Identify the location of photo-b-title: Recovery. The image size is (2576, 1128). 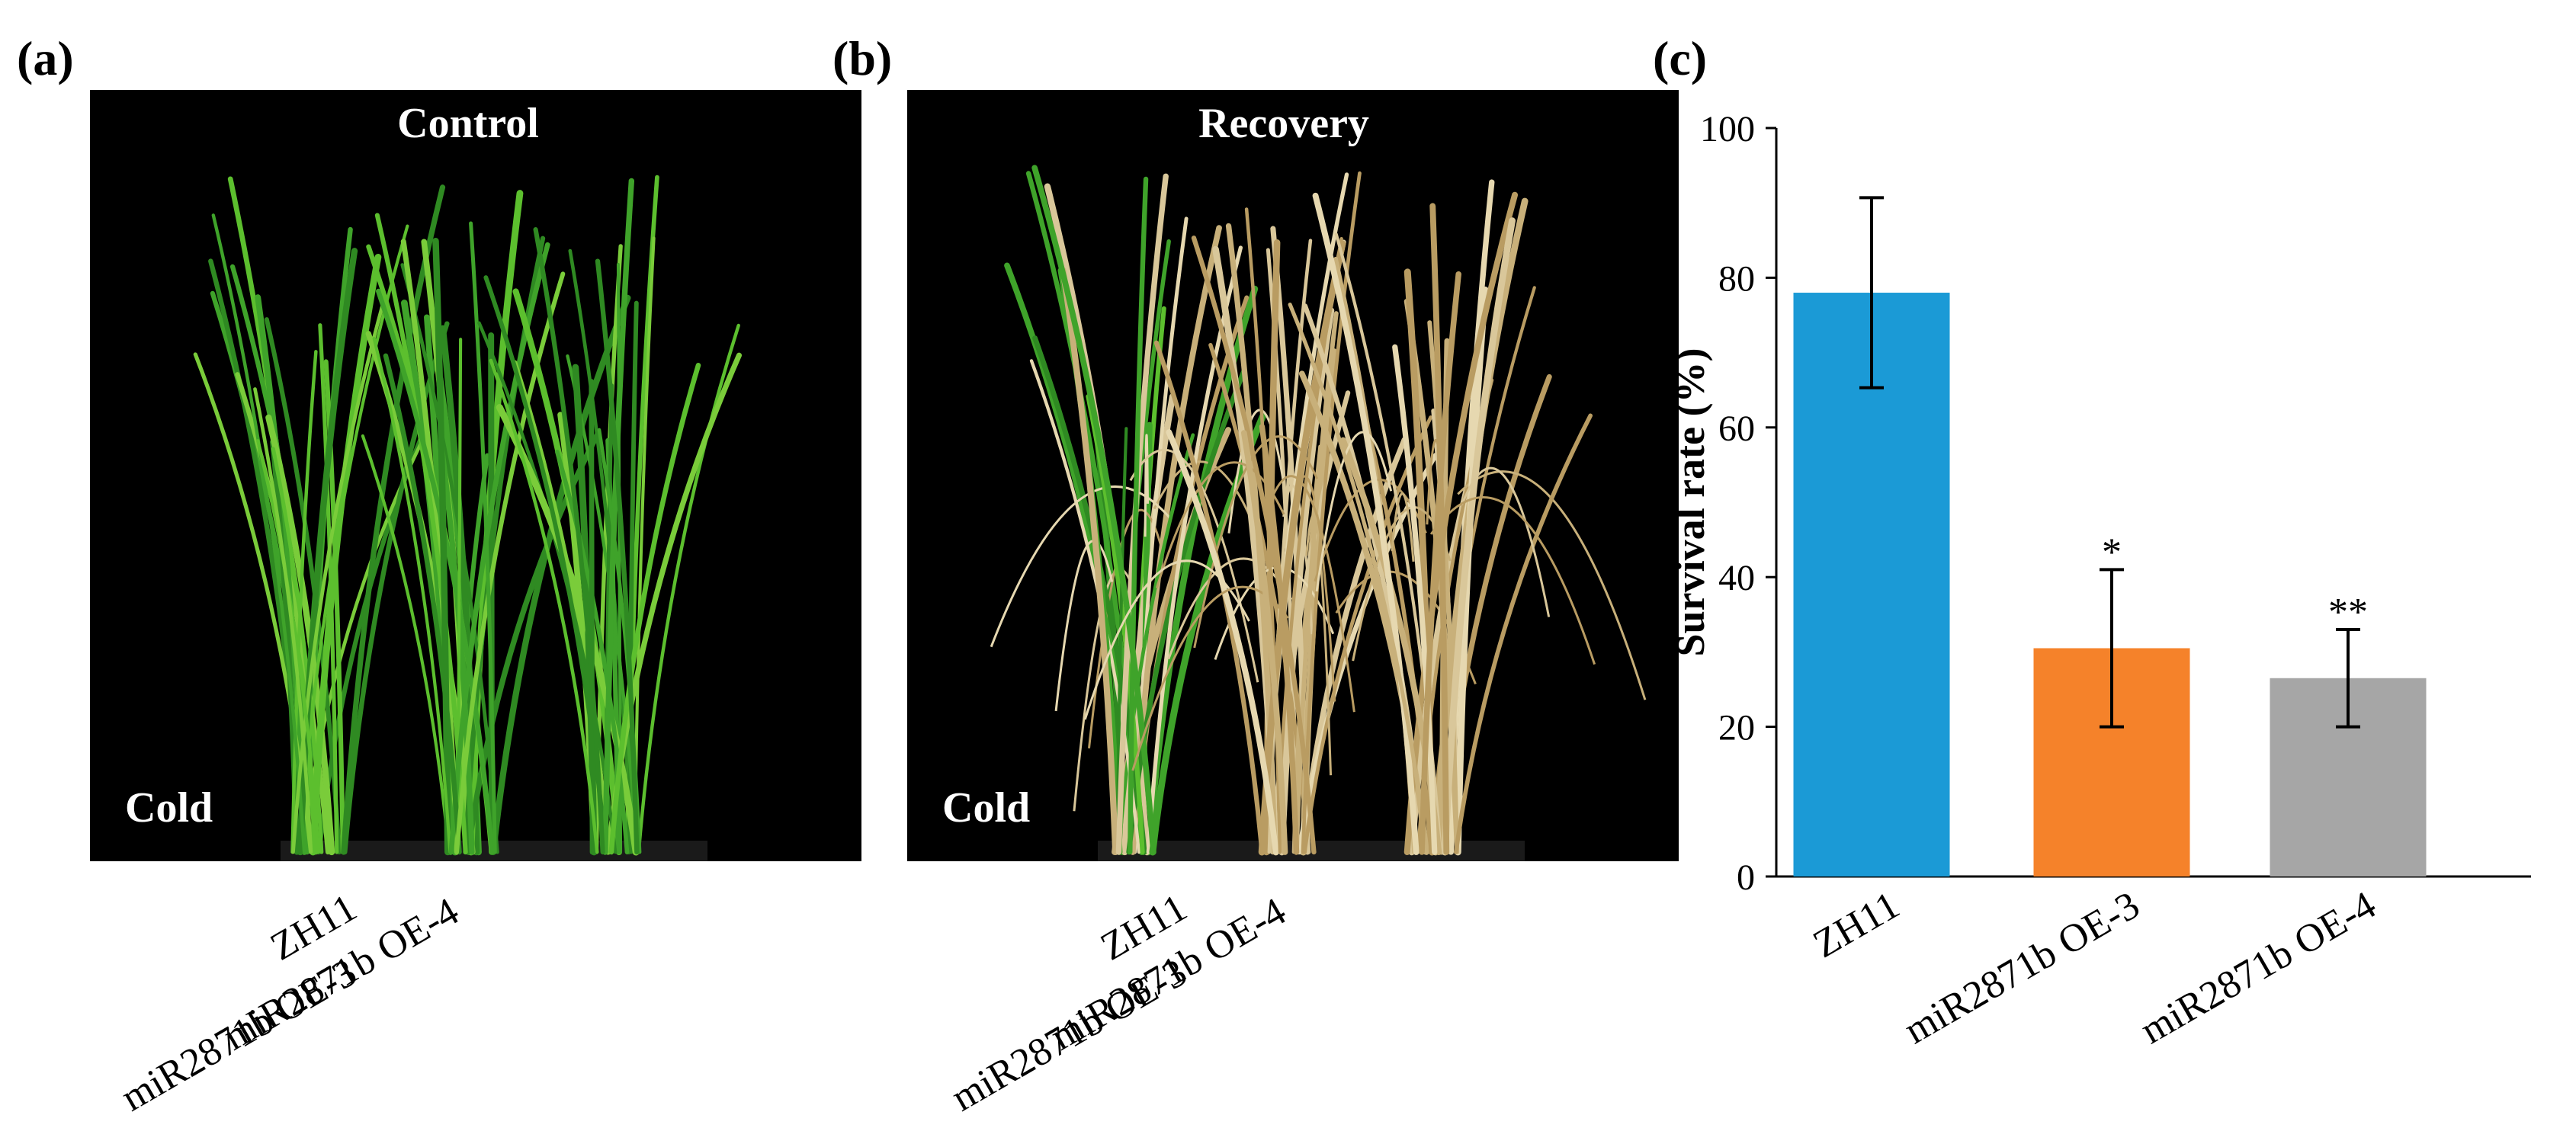
(1283, 123).